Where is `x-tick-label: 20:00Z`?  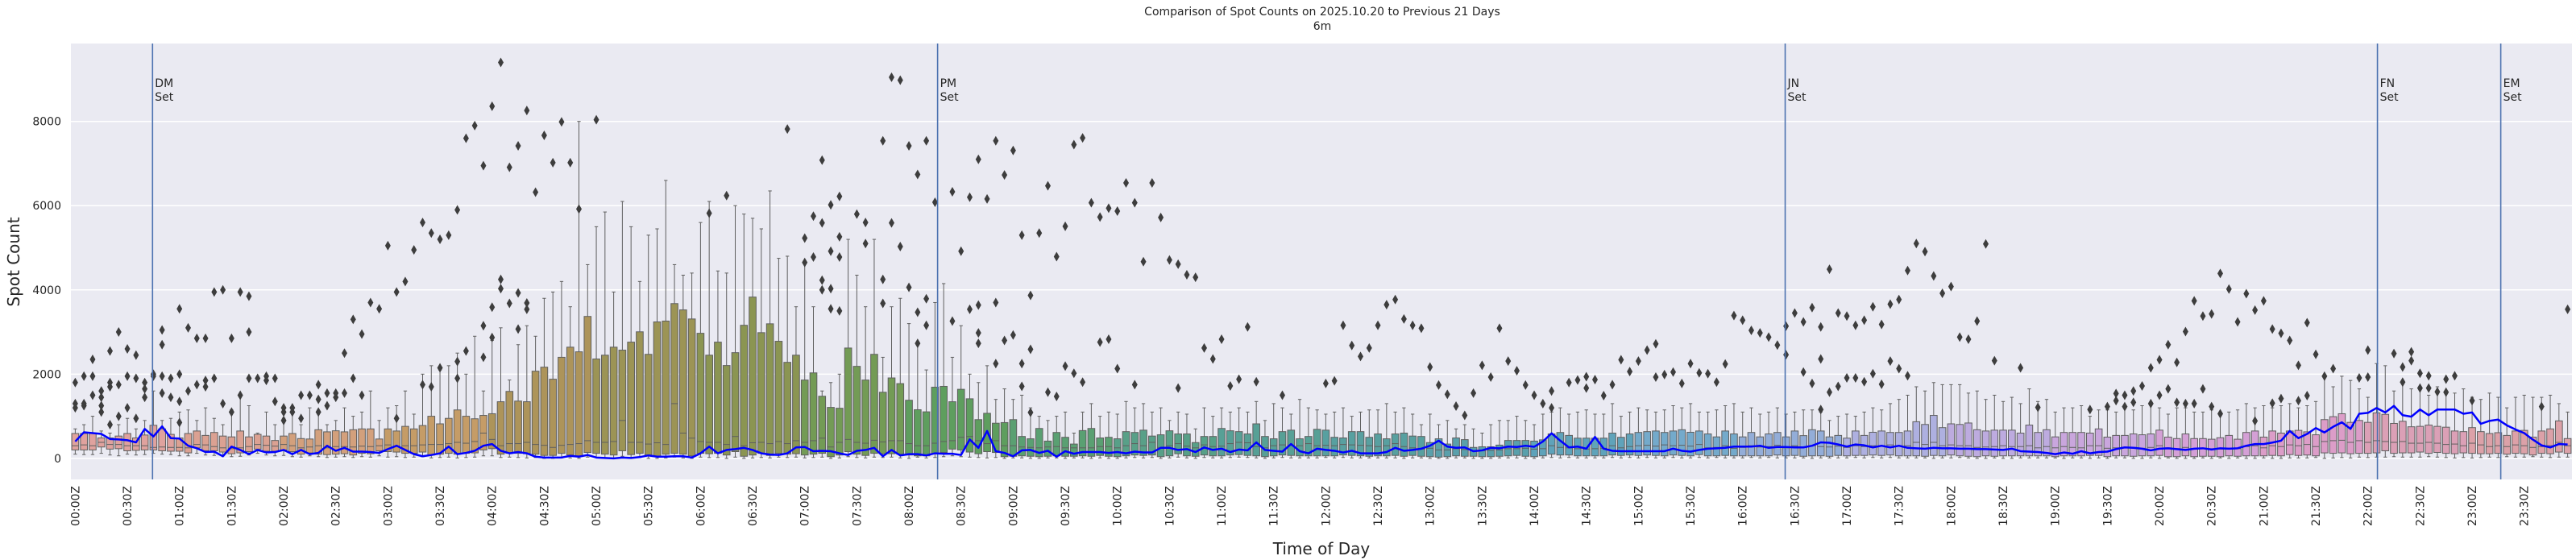
x-tick-label: 20:00Z is located at coordinates (2160, 506).